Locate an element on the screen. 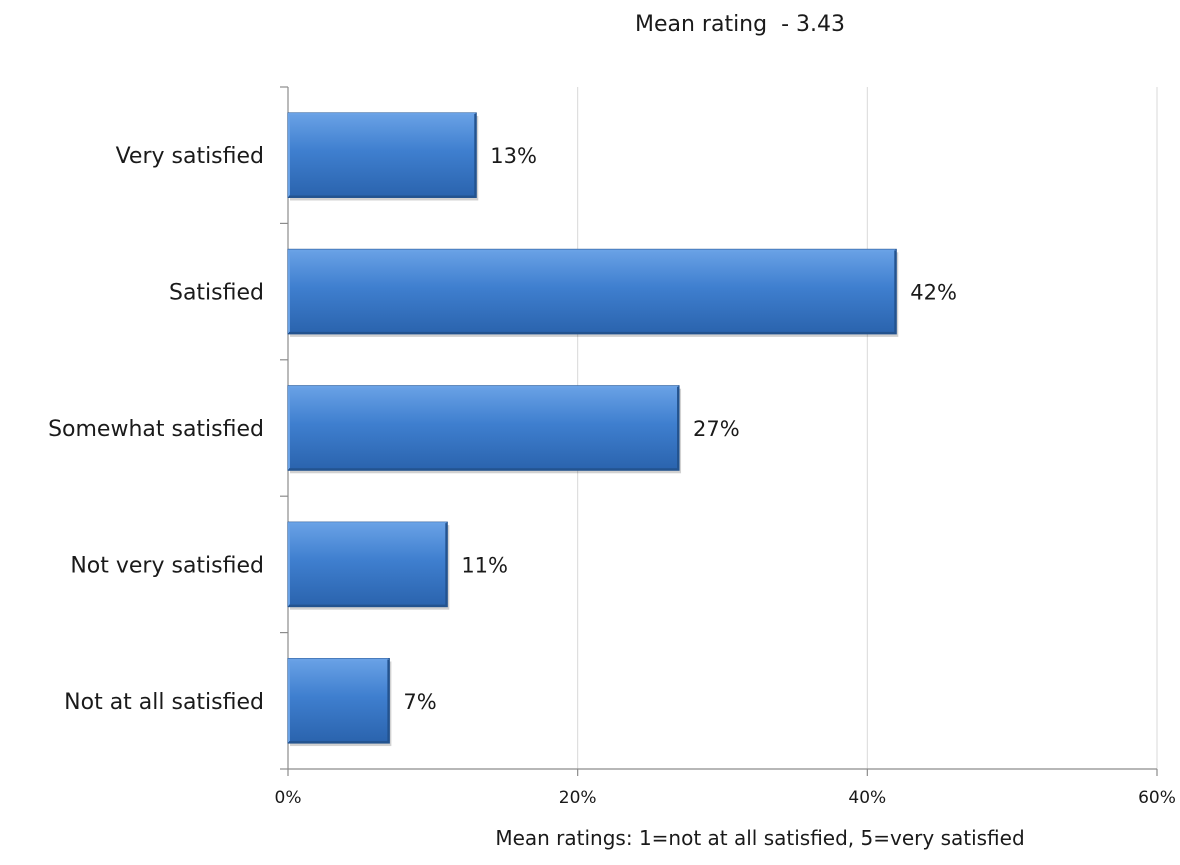 This screenshot has width=1180, height=865. data-label: 7% is located at coordinates (419, 702).